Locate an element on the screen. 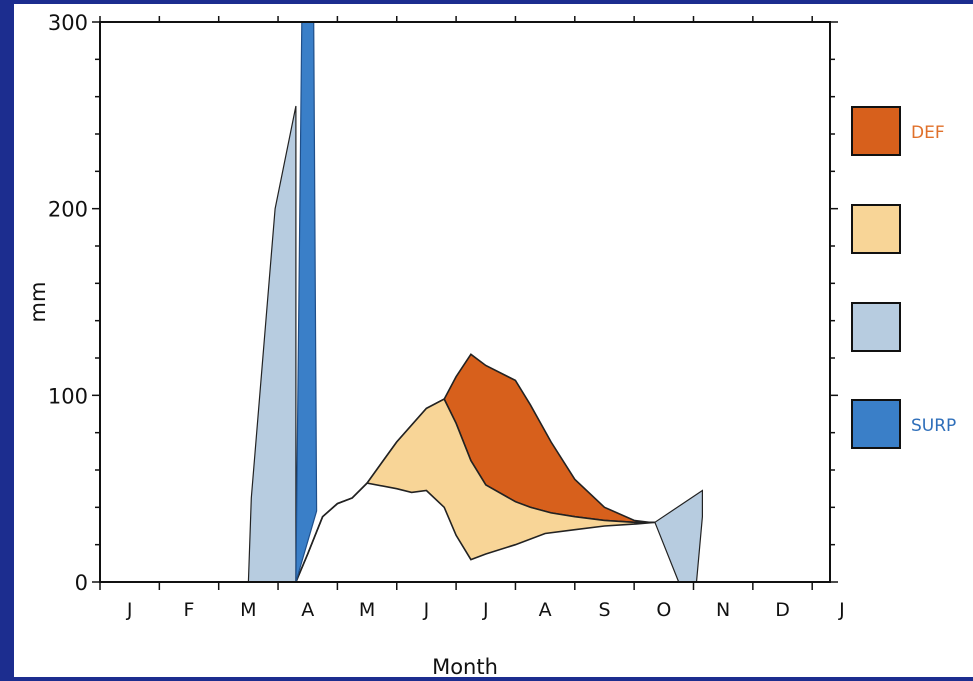  frame-bottom-border is located at coordinates (486, 679).